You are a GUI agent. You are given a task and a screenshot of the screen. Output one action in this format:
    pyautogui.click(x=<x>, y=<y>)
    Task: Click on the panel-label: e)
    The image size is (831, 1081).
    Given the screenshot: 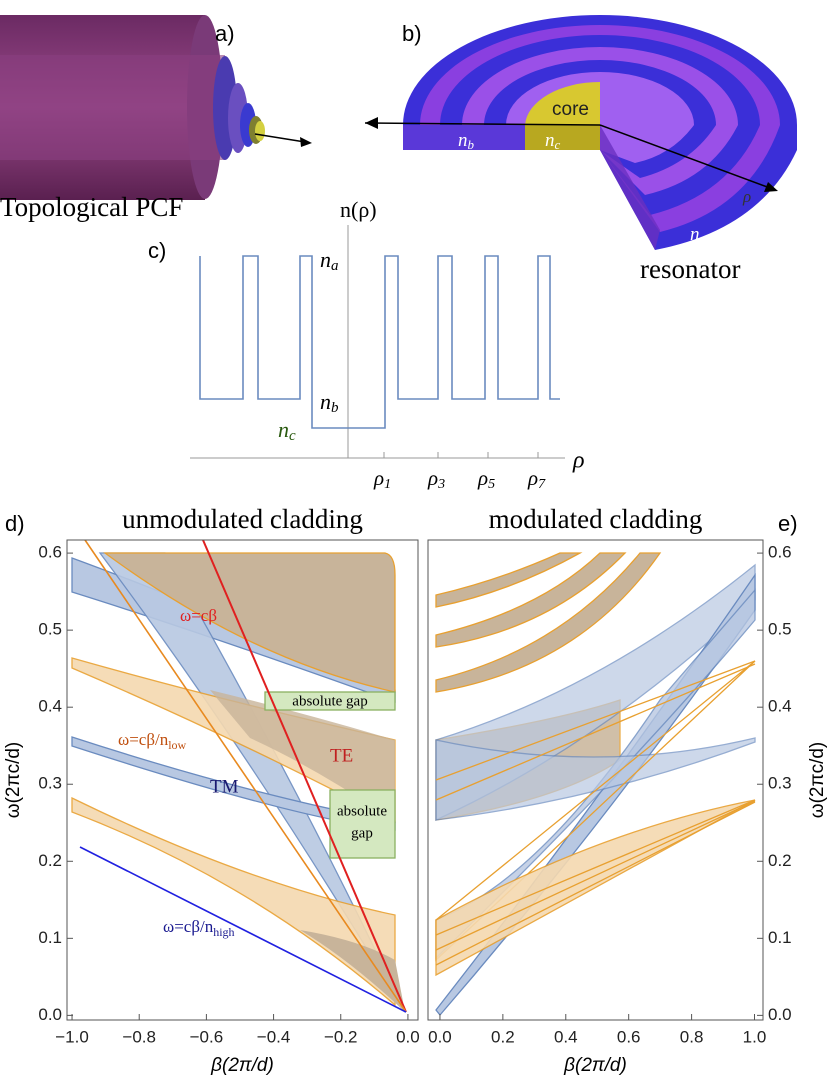 What is the action you would take?
    pyautogui.click(x=788, y=523)
    